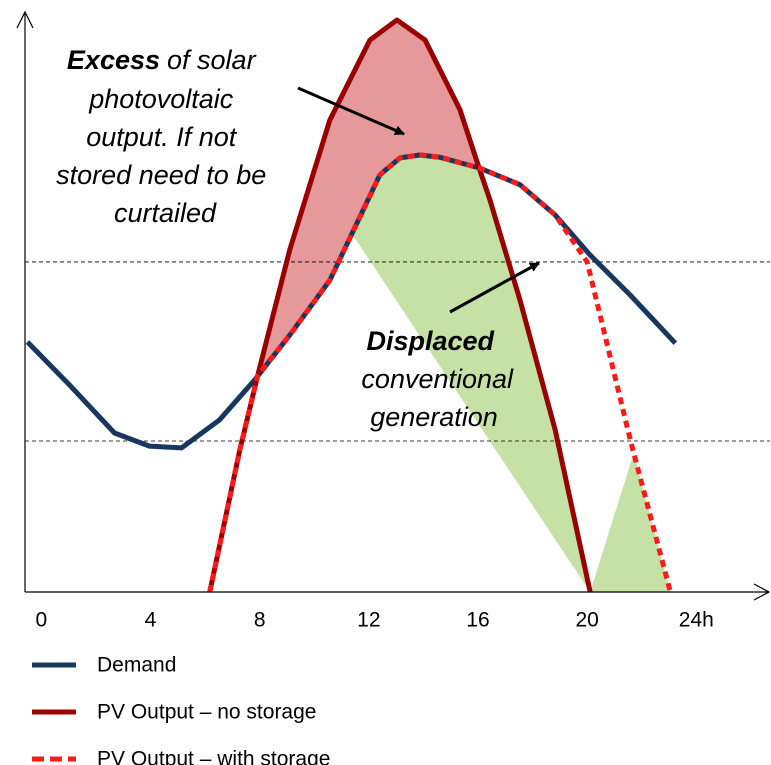 The height and width of the screenshot is (765, 771). Describe the element at coordinates (113, 60) in the screenshot. I see `annotation-lead: Excess` at that location.